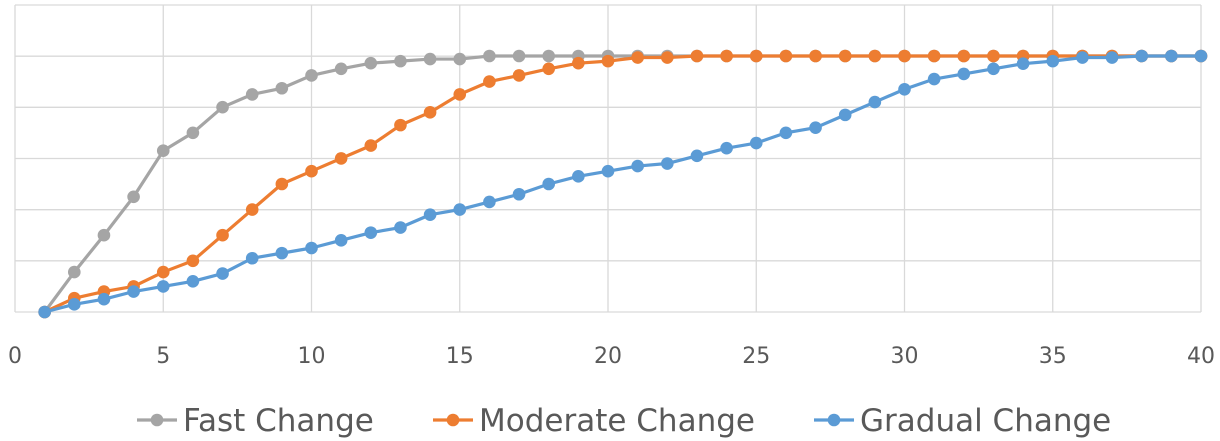  Describe the element at coordinates (15, 356) in the screenshot. I see `x-tick-label: 0` at that location.